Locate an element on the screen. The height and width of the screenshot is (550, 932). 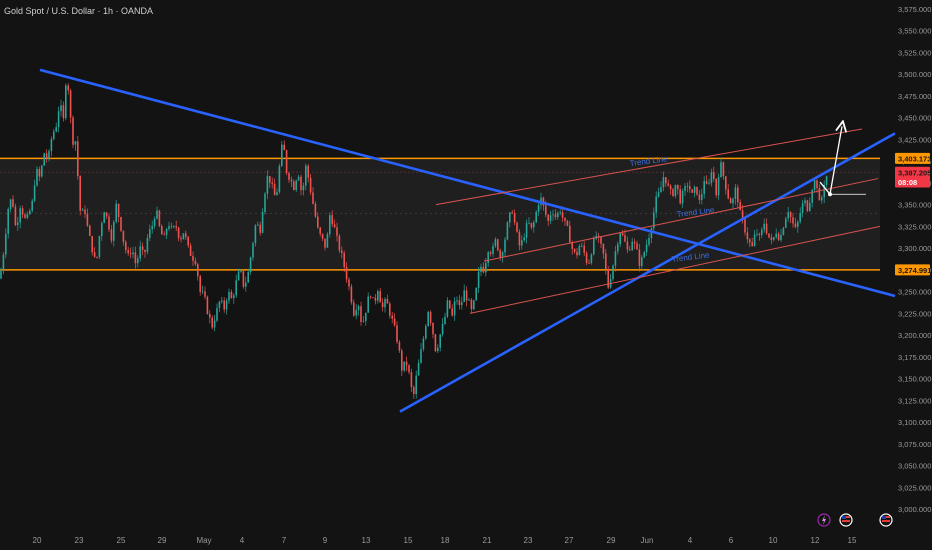
red-channel-middle-line is located at coordinates (681, 220).